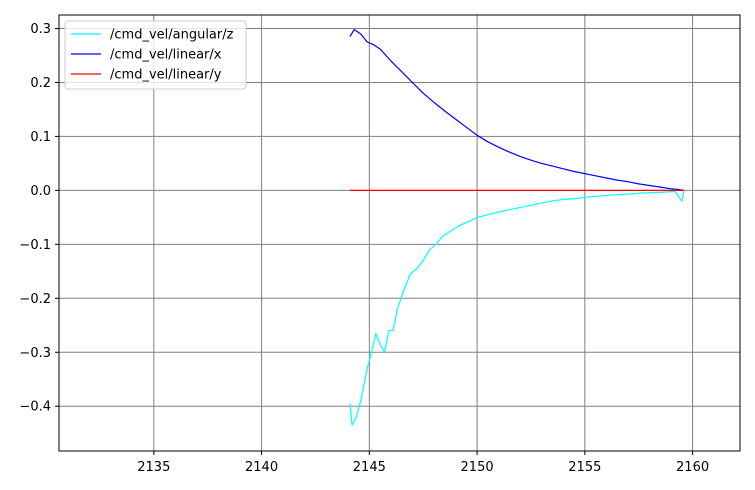 The height and width of the screenshot is (490, 755). Describe the element at coordinates (35, 299) in the screenshot. I see `y-tick-label: −0.2` at that location.